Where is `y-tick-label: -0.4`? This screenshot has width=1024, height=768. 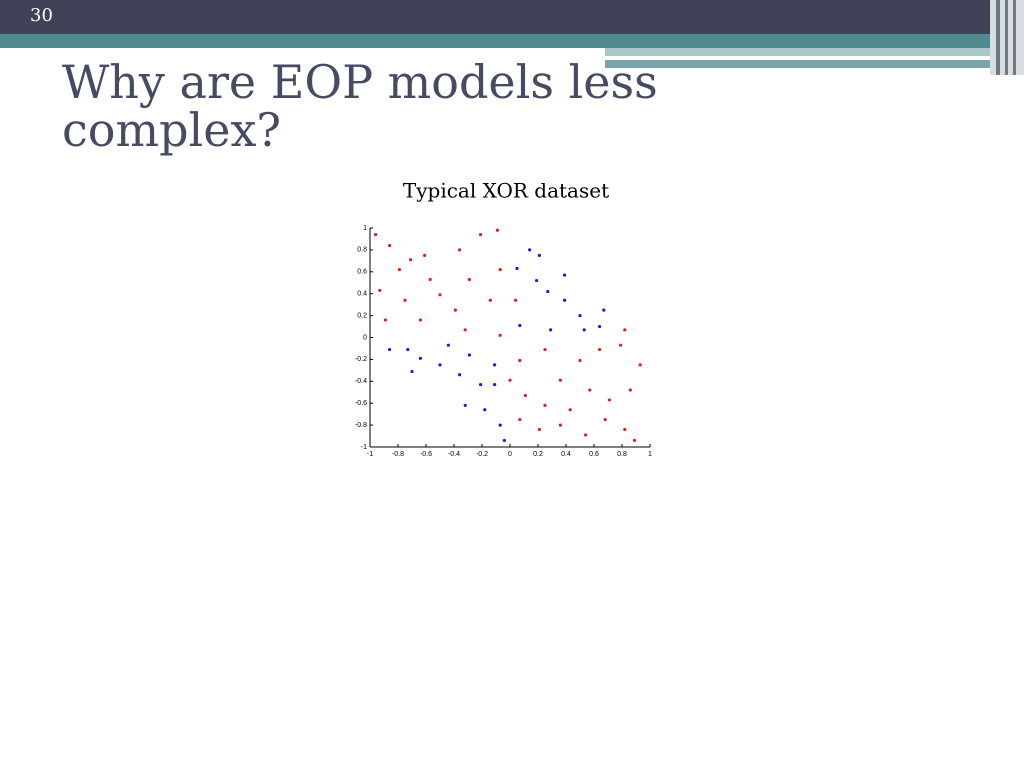
y-tick-label: -0.4 is located at coordinates (361, 381).